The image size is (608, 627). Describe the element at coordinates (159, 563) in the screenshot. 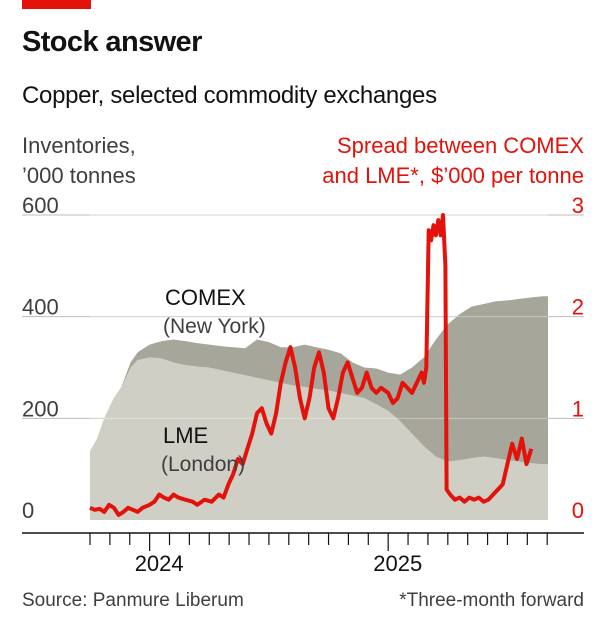

I see `x-tick-label: 2024` at that location.